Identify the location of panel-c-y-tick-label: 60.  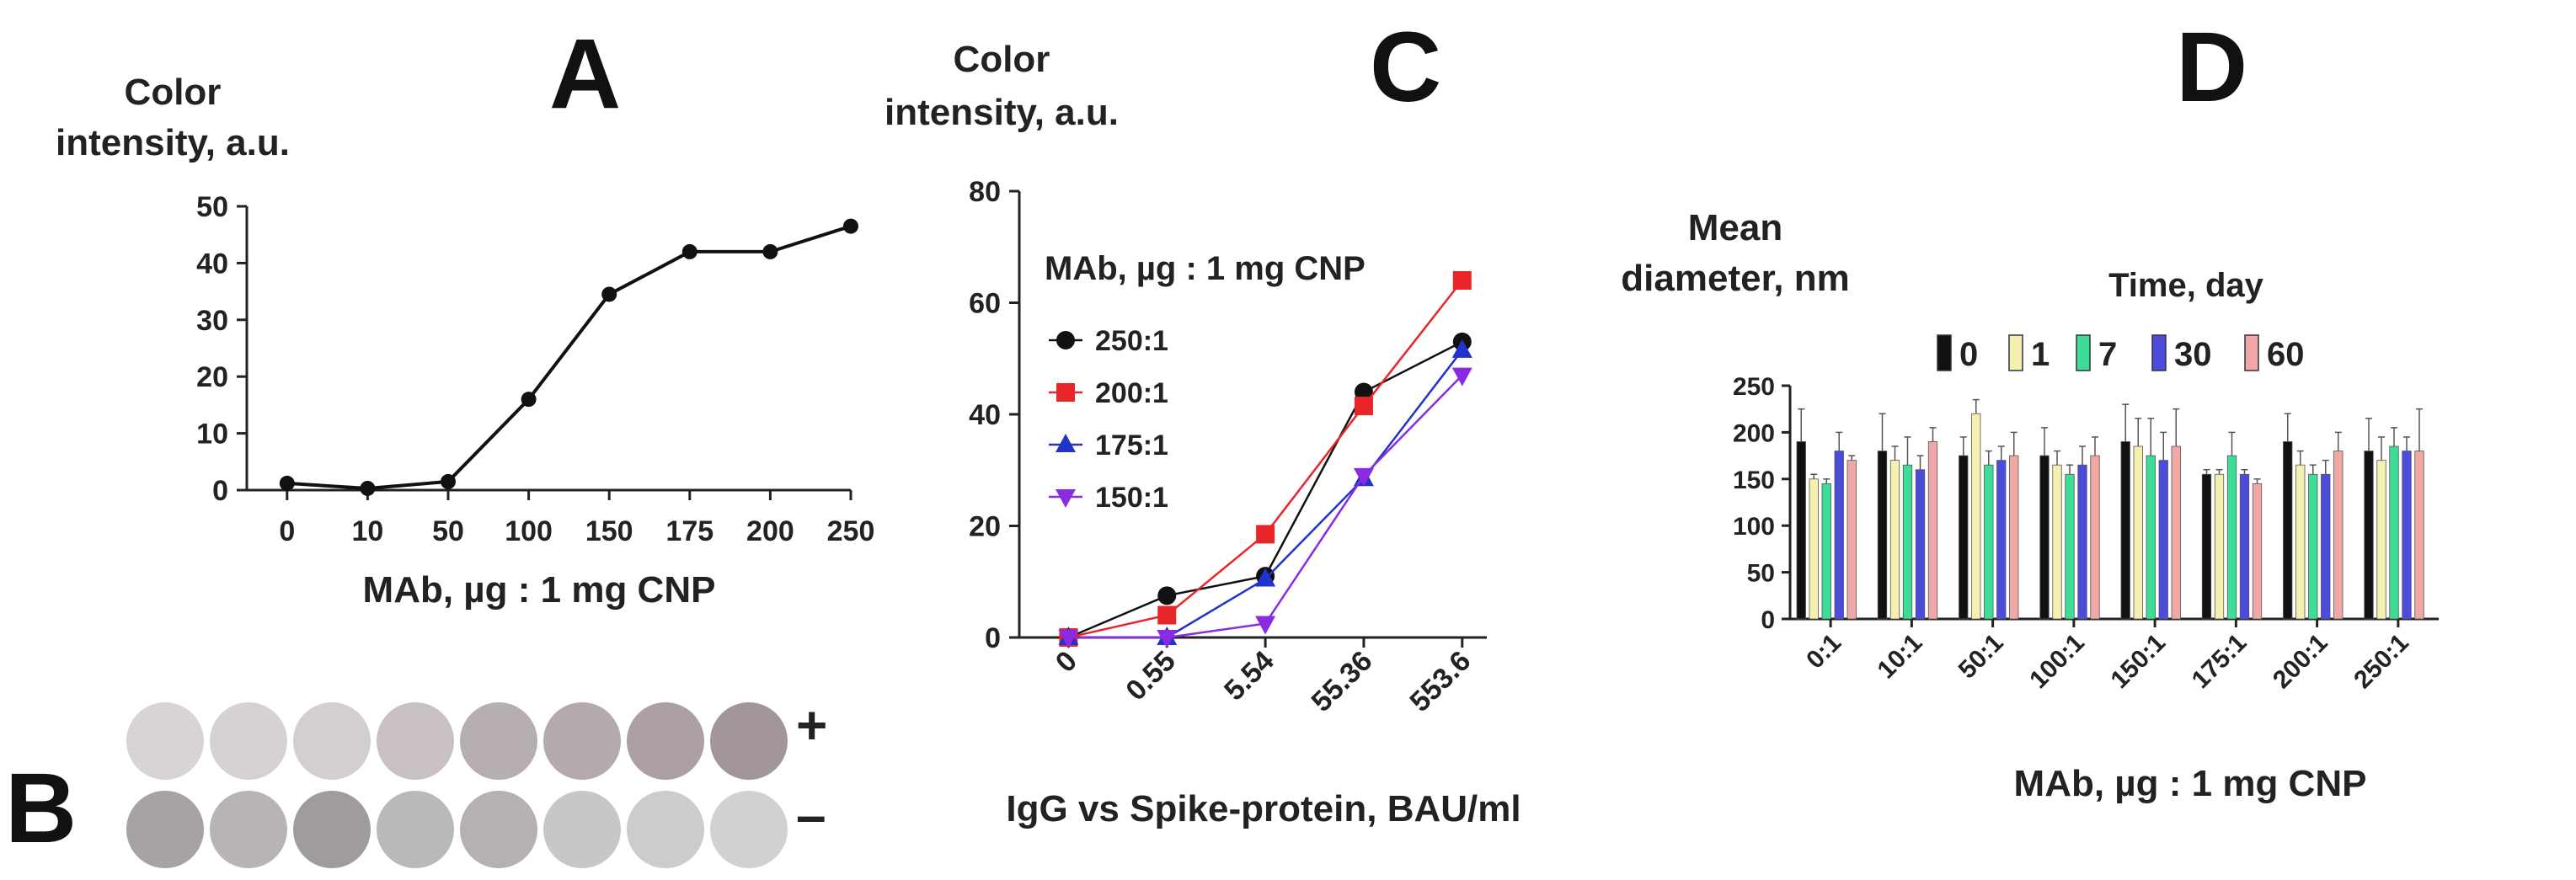
(985, 304).